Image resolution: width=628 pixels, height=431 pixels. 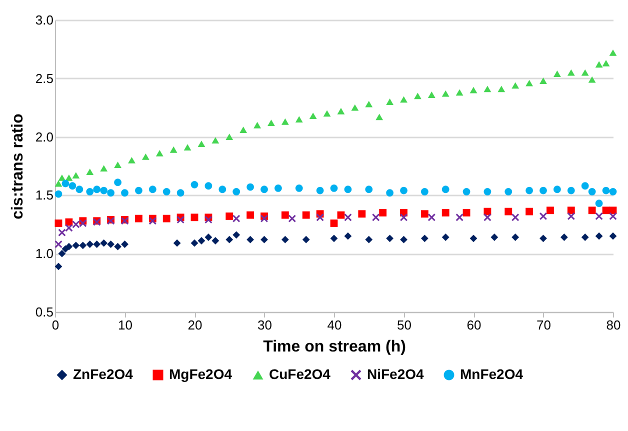 What do you see at coordinates (200, 374) in the screenshot?
I see `legend-label: MgFe2O4` at bounding box center [200, 374].